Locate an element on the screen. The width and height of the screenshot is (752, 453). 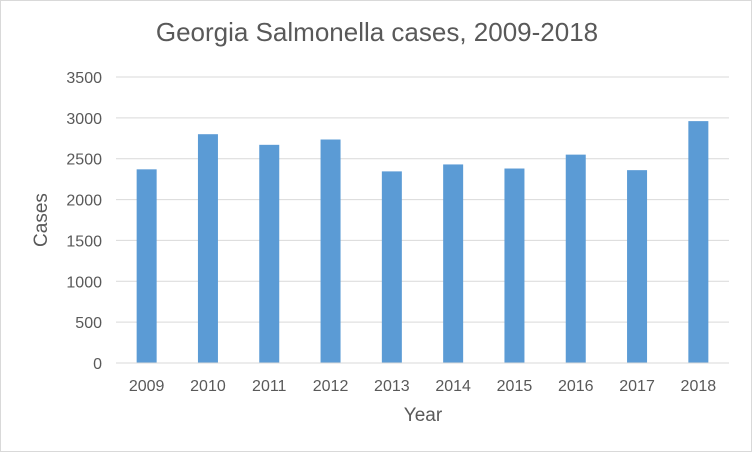
y-tick-label: 500 is located at coordinates (88, 323).